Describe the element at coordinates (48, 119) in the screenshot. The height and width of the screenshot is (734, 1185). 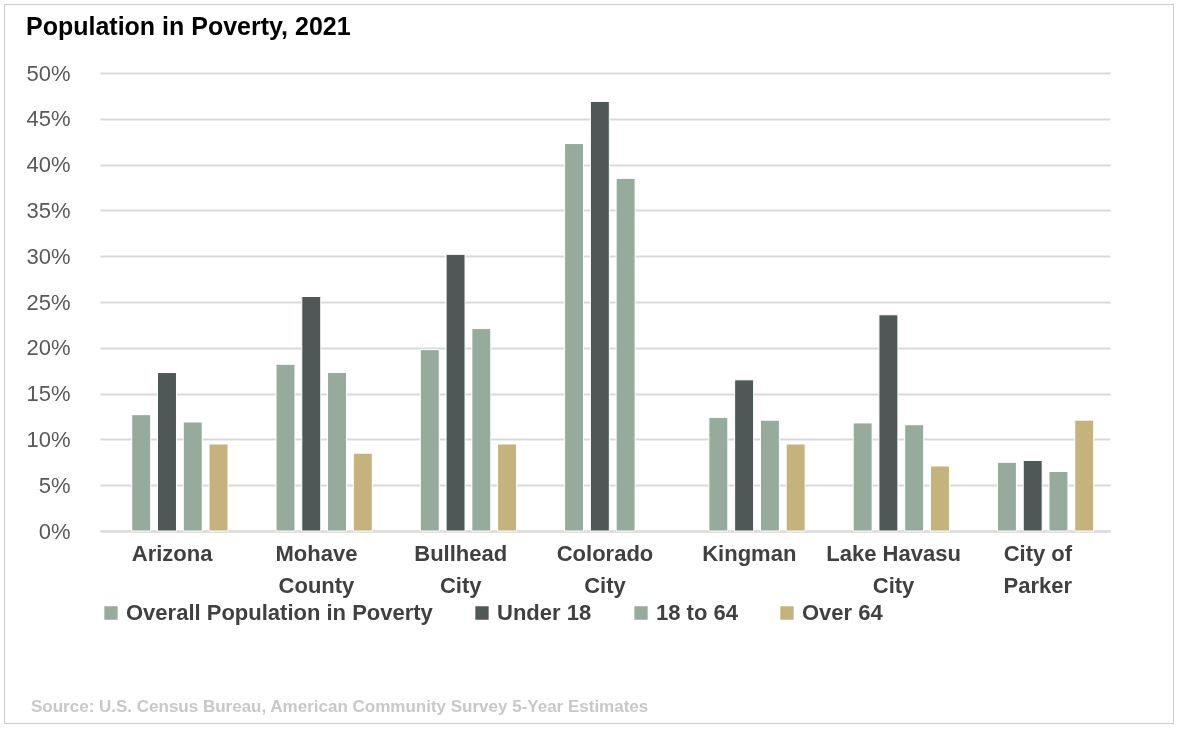
I see `y-tick-label: 45%` at that location.